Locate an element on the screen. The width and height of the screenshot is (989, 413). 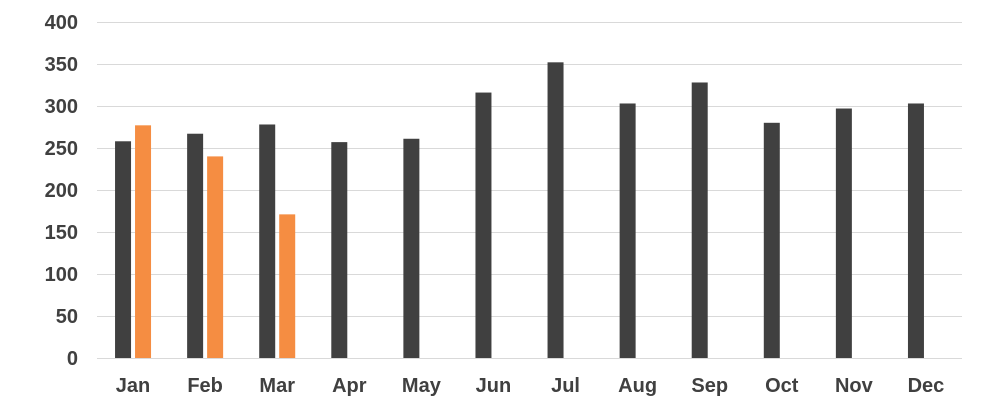
y-tick-label: 250 is located at coordinates (61, 149).